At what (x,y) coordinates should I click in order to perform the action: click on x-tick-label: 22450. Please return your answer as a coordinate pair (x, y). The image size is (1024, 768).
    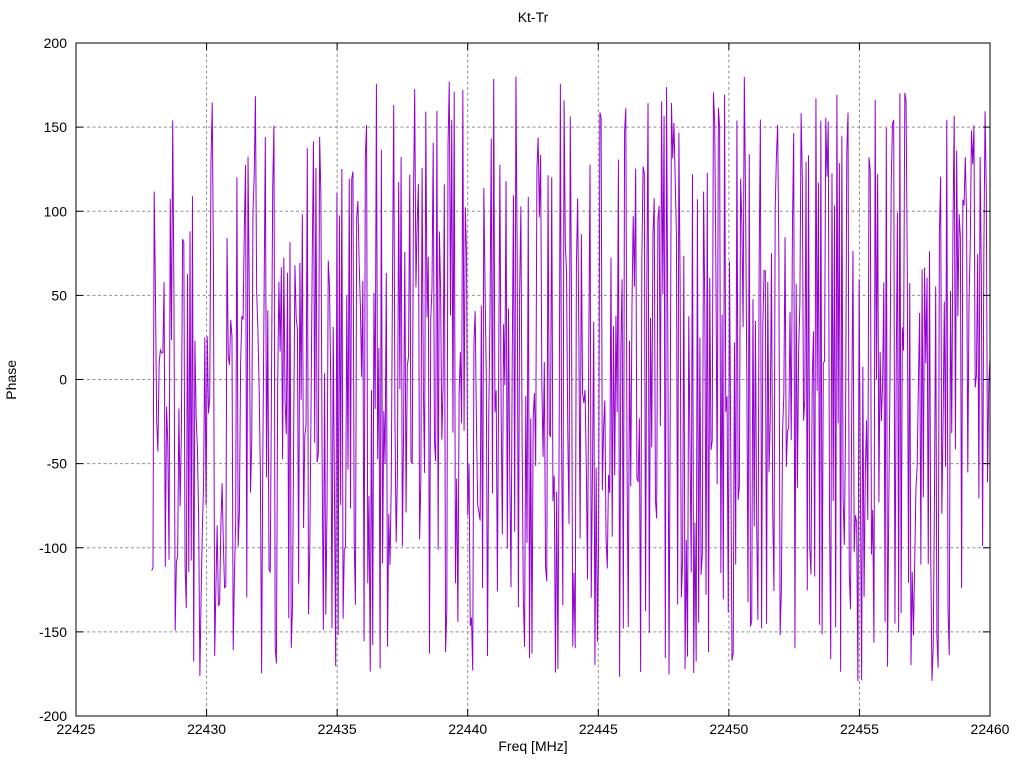
    Looking at the image, I should click on (728, 729).